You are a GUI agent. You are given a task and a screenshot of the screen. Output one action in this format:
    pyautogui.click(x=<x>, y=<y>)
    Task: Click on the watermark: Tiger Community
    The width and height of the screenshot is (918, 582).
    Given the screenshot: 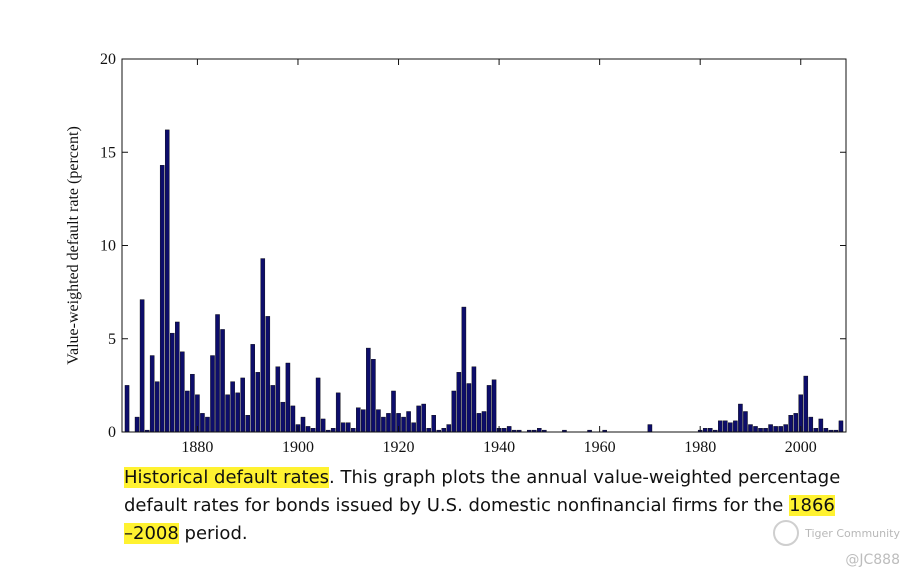 What is the action you would take?
    pyautogui.click(x=836, y=533)
    